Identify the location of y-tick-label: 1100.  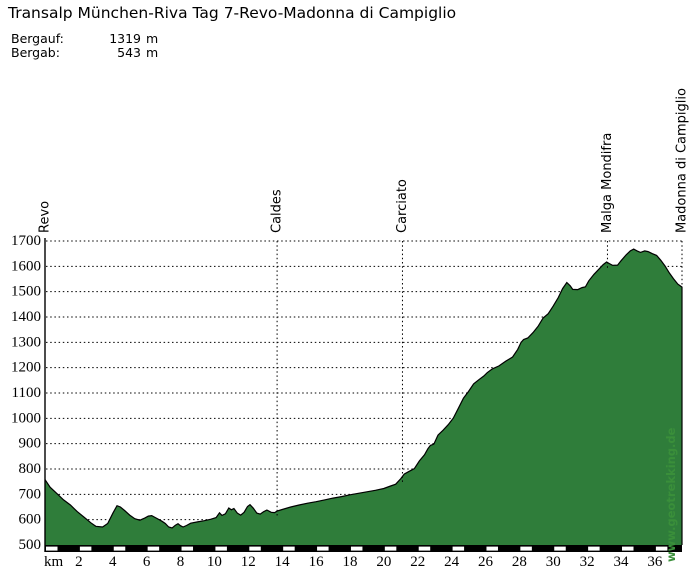
(26, 393).